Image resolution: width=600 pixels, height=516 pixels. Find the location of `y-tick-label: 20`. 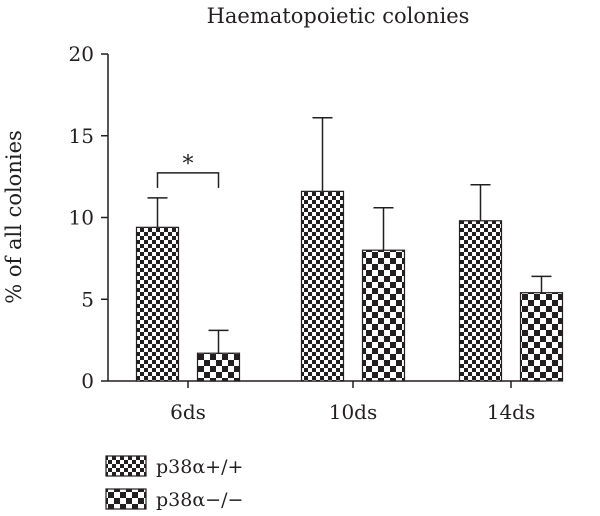

y-tick-label: 20 is located at coordinates (81, 54).